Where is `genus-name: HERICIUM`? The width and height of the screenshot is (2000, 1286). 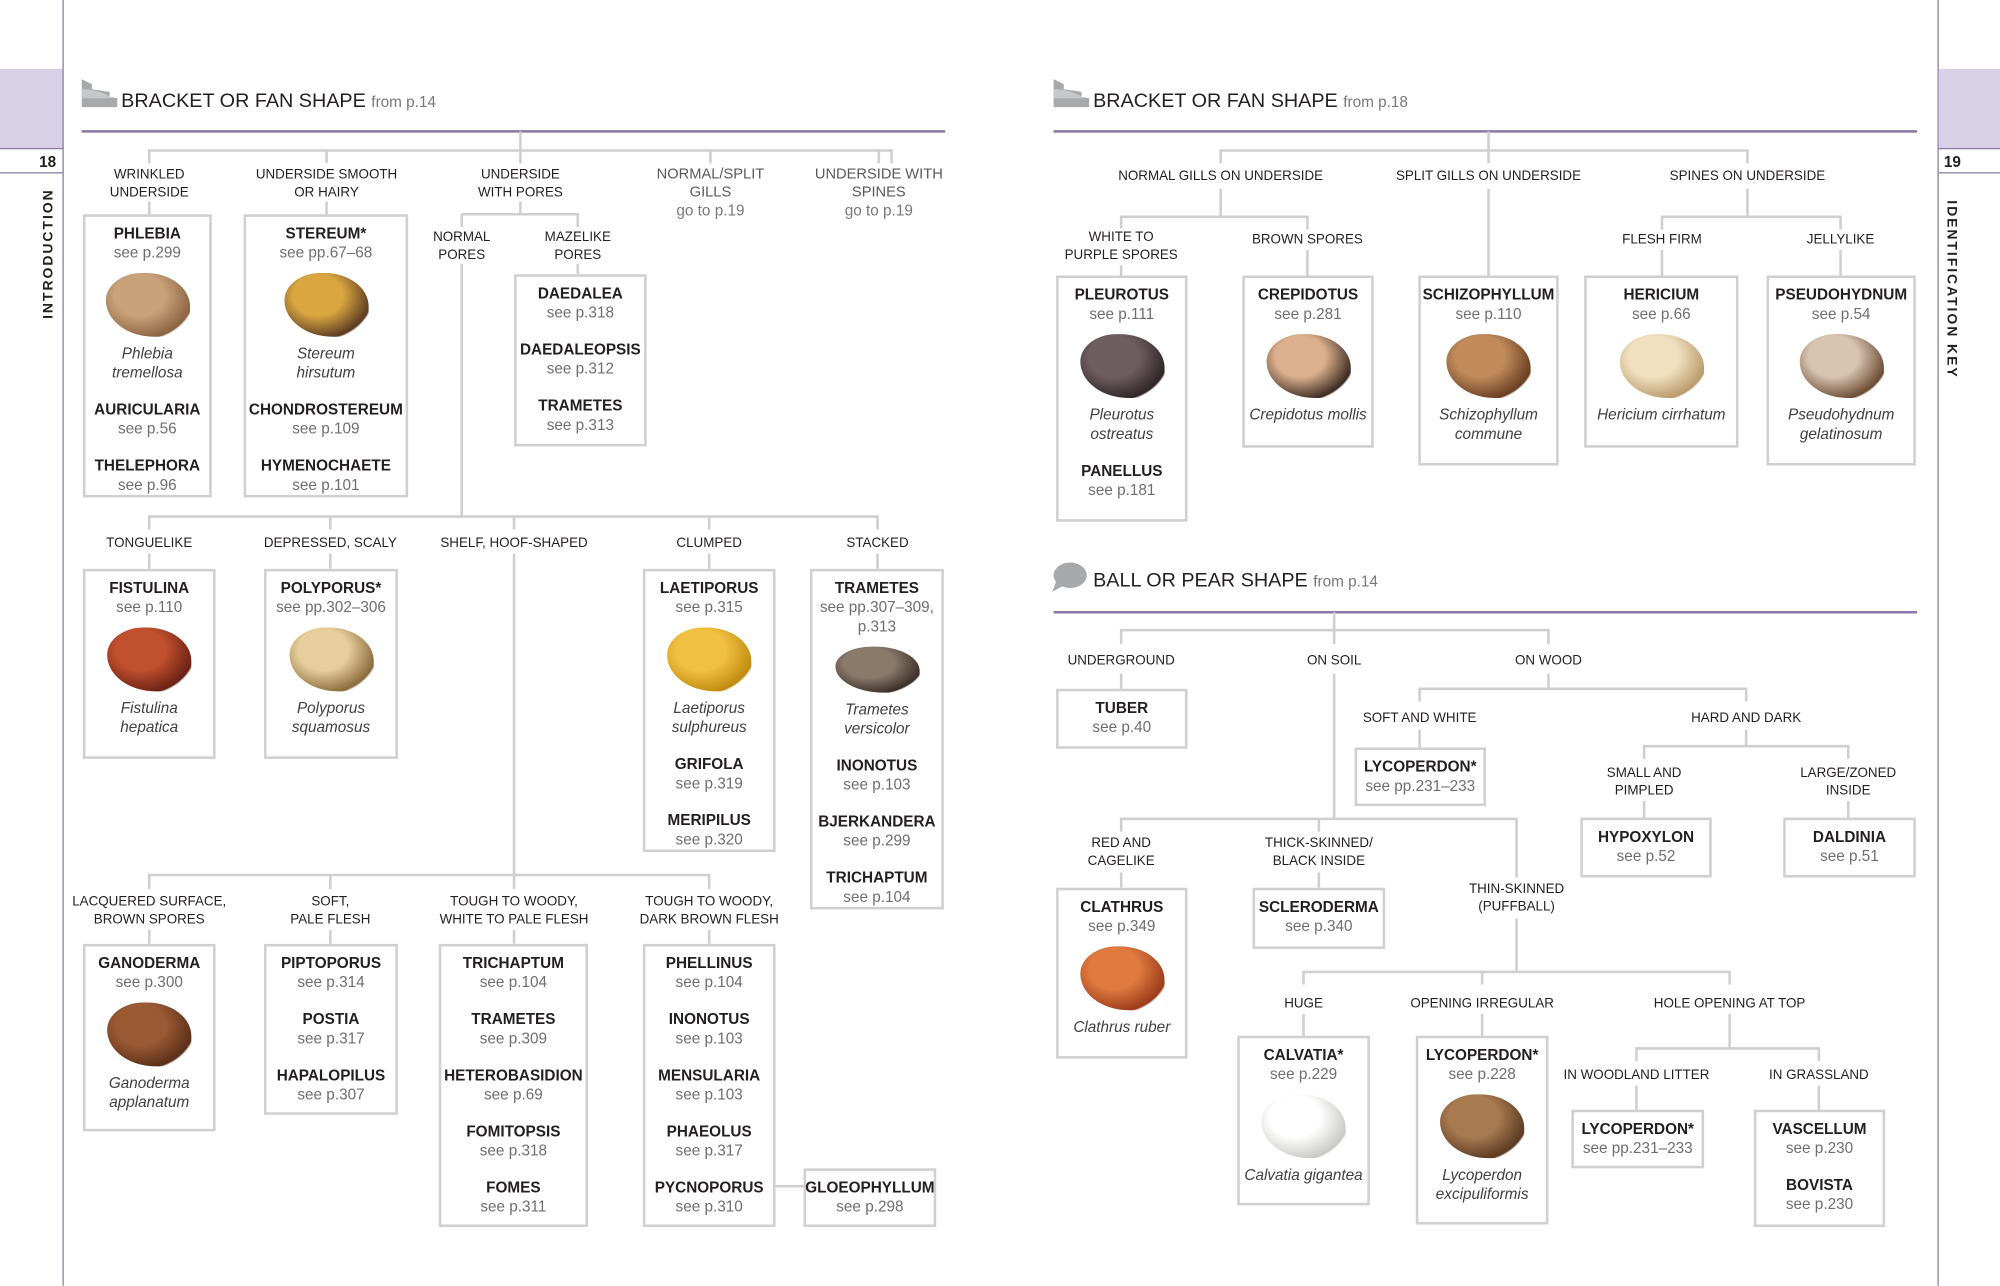 genus-name: HERICIUM is located at coordinates (1661, 294).